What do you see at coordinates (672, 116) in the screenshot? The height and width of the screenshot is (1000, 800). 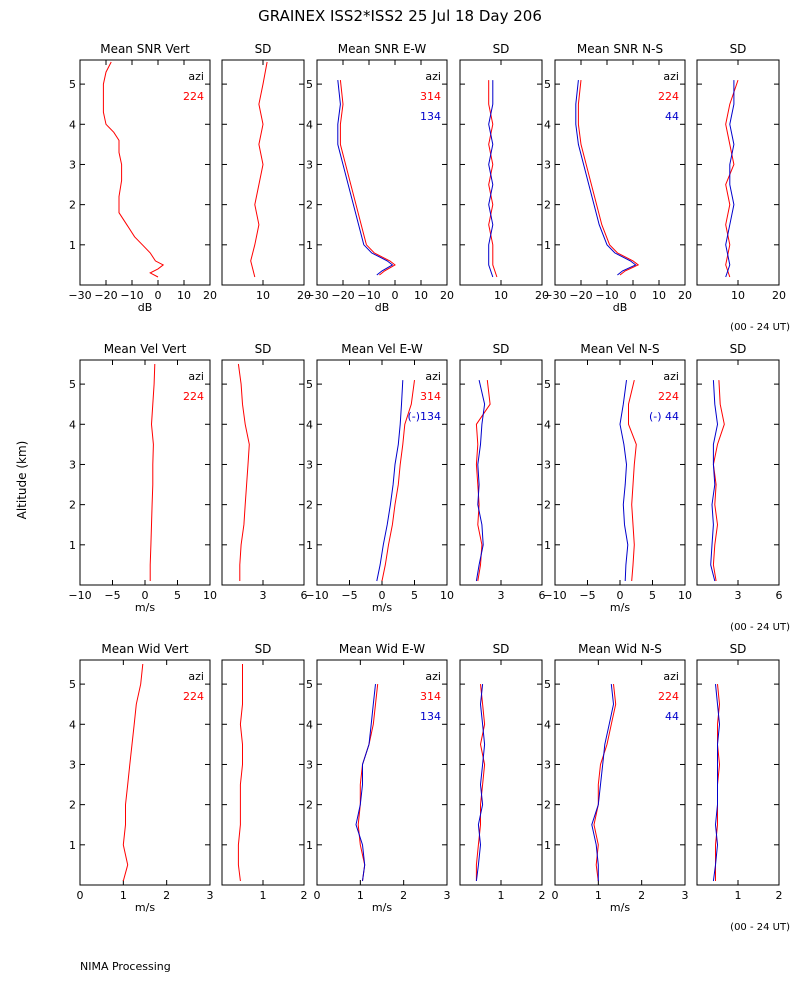 I see `legend-entry: 44` at bounding box center [672, 116].